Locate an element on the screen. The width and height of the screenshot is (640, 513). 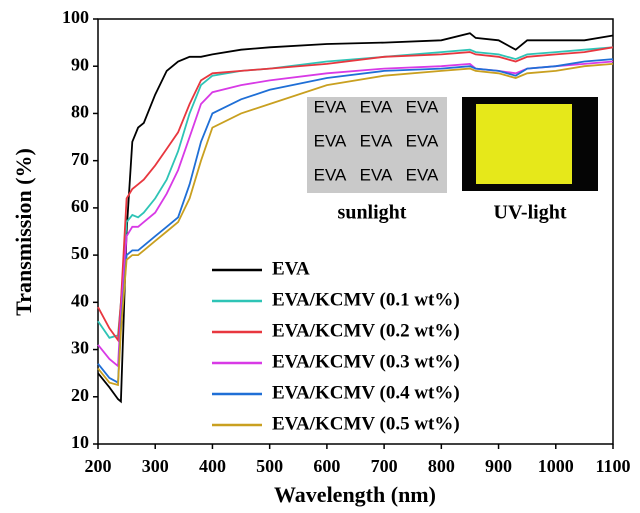
y-tick-label: 50 is located at coordinates (80, 253).